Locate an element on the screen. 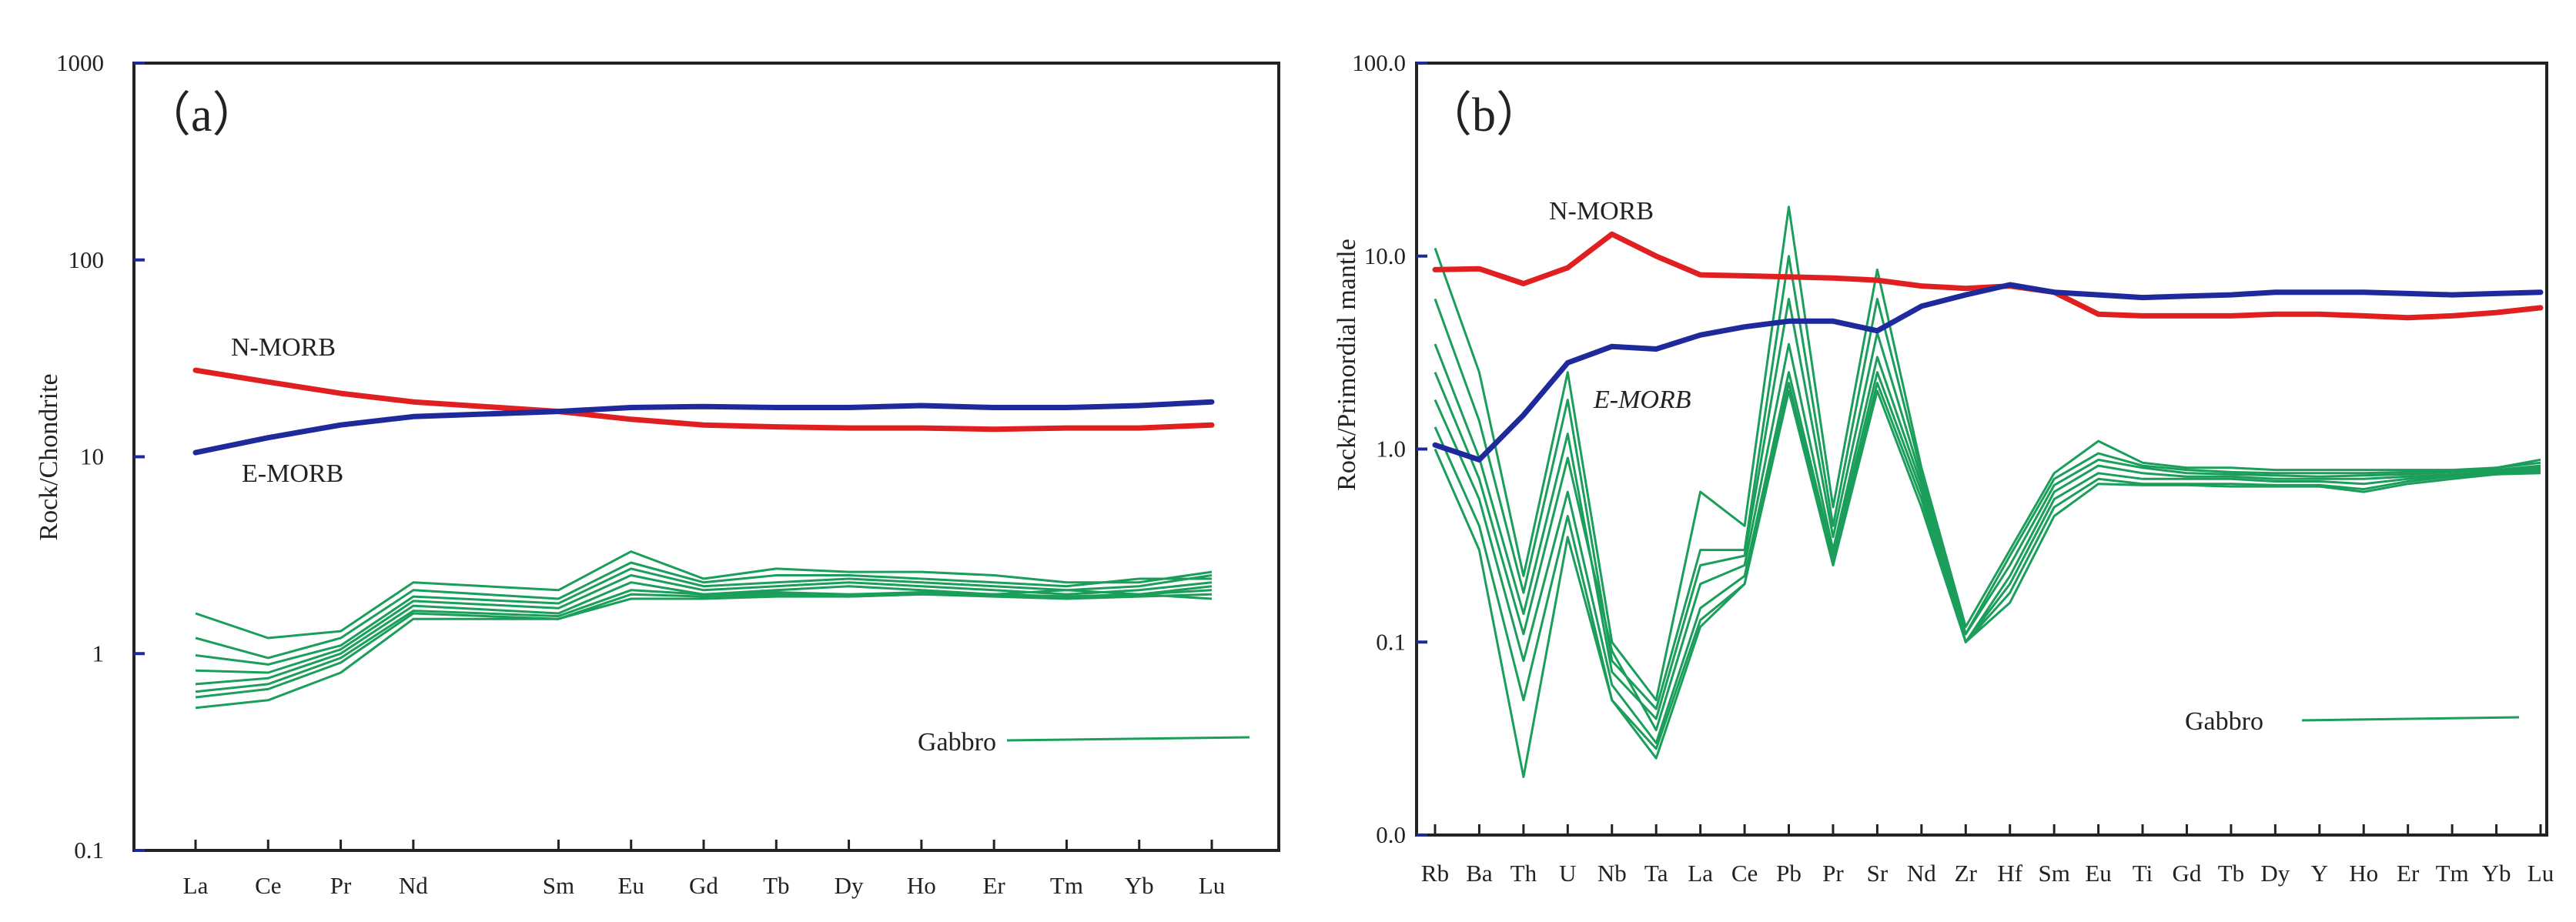  panel-a-y-tick-label: 100 is located at coordinates (87, 260).